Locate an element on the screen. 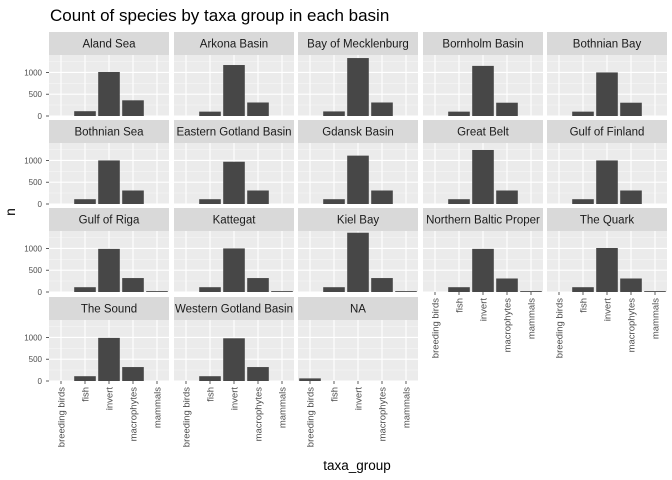  facet-label: Bay of Mecklenburg is located at coordinates (358, 45).